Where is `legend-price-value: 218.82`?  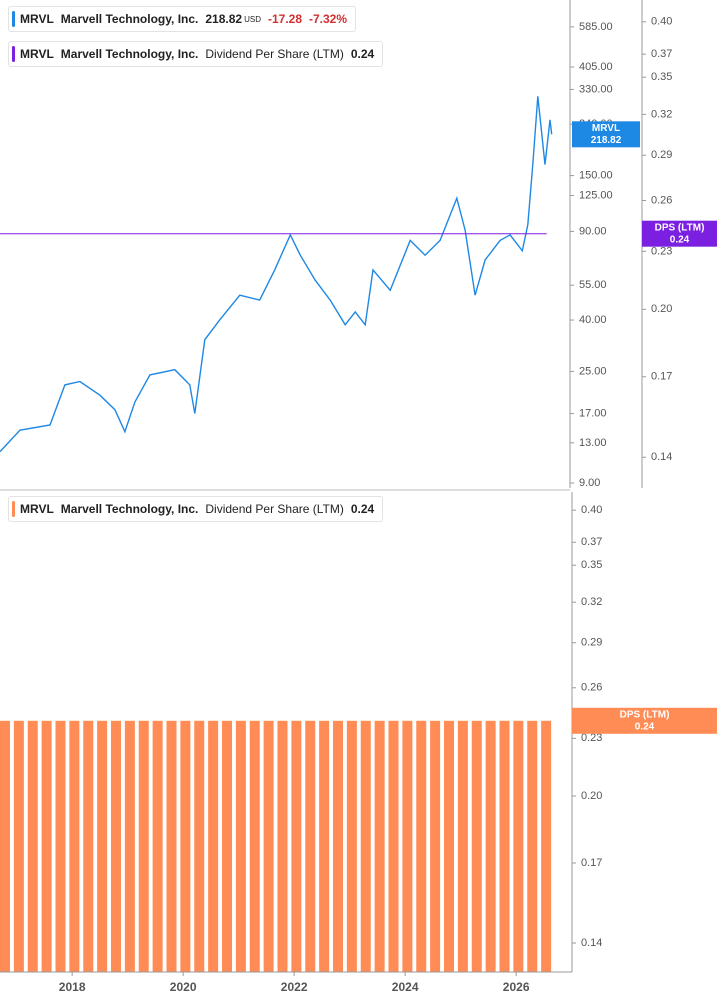
legend-price-value: 218.82 is located at coordinates (224, 19).